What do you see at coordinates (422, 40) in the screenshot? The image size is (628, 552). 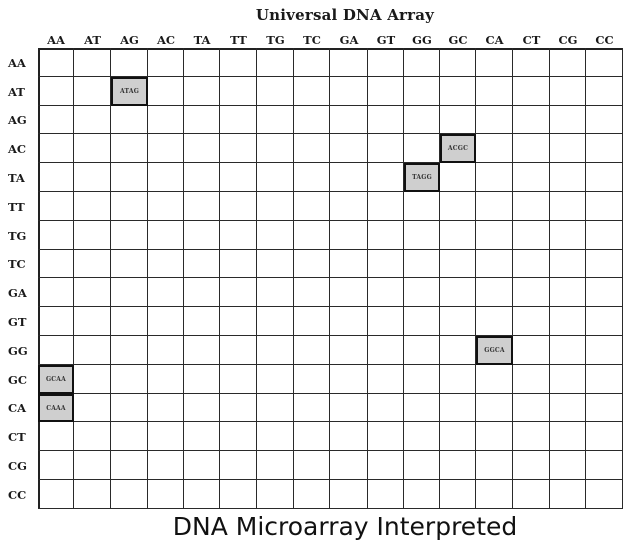 I see `column-header-gg: GG` at bounding box center [422, 40].